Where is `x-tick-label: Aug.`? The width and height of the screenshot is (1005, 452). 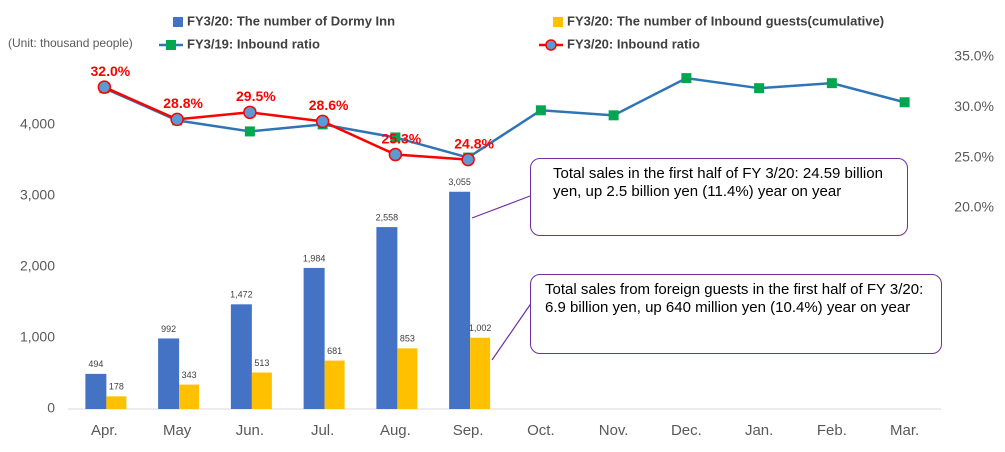
x-tick-label: Aug. is located at coordinates (395, 430).